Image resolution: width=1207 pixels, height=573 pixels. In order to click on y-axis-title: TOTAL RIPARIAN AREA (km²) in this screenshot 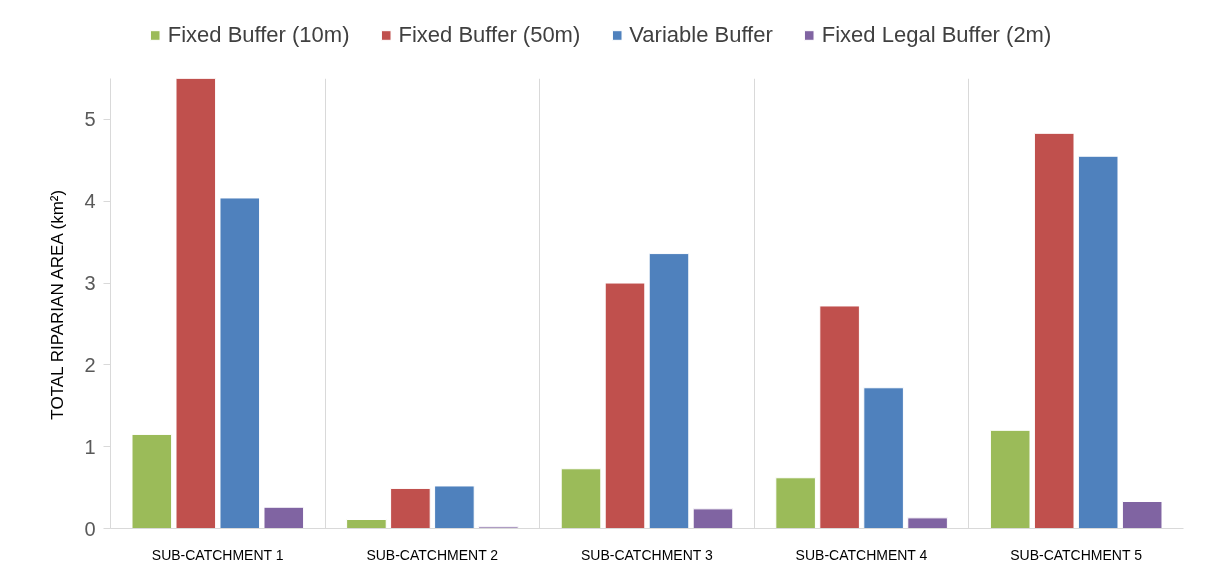, I will do `click(58, 304)`.